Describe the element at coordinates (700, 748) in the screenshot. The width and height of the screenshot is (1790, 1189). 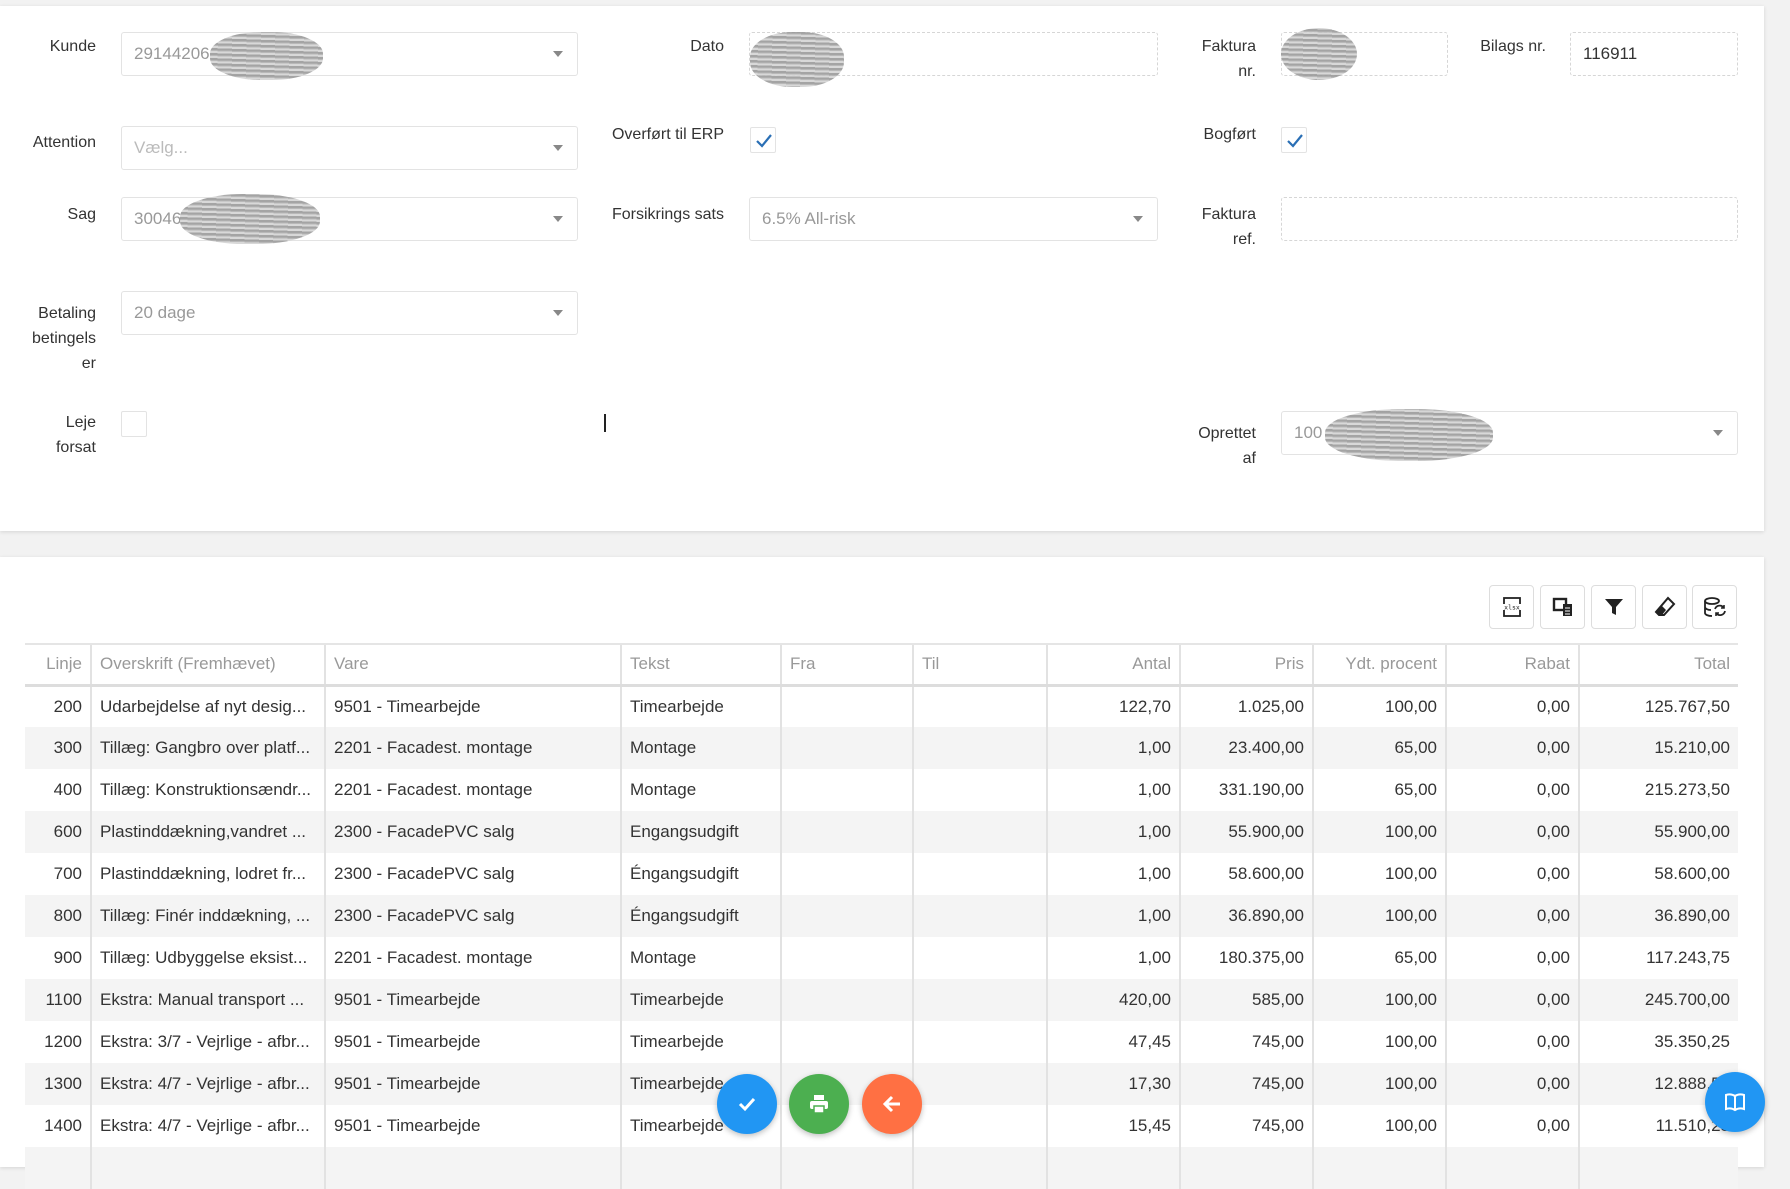
I see `table-cell: Montage` at that location.